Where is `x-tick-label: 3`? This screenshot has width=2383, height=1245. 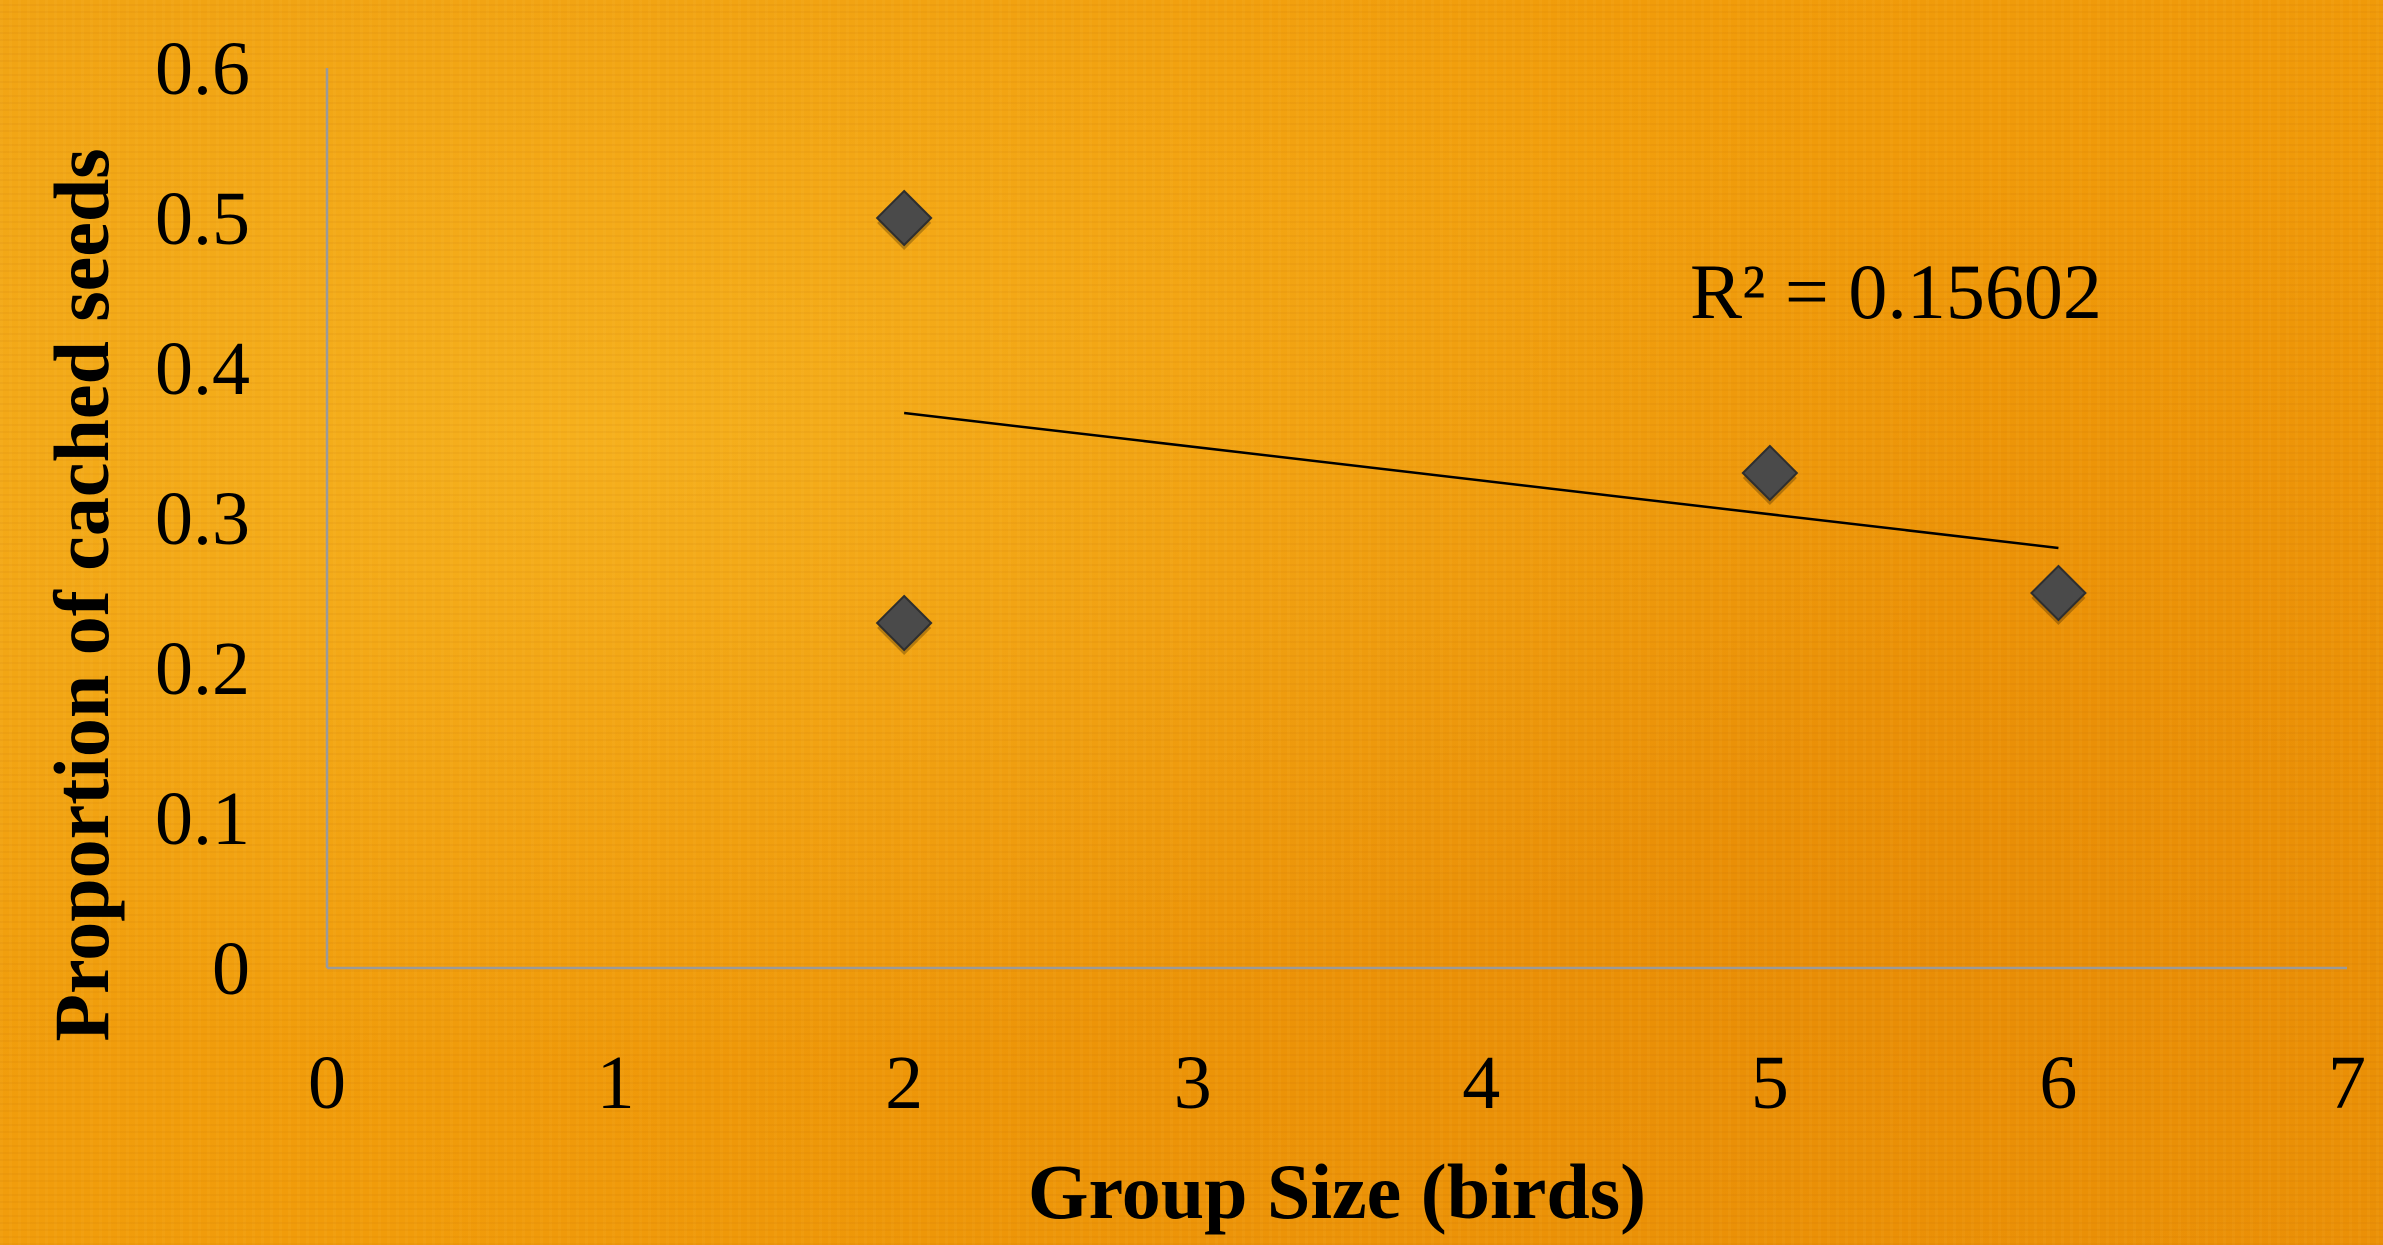
x-tick-label: 3 is located at coordinates (1193, 1083).